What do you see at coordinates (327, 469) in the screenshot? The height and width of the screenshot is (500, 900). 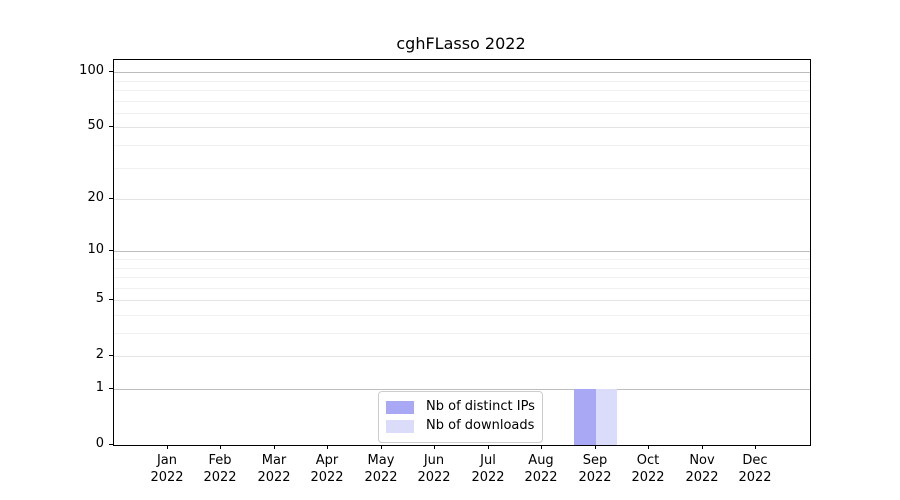 I see `x-tick-label: Apr 2022` at bounding box center [327, 469].